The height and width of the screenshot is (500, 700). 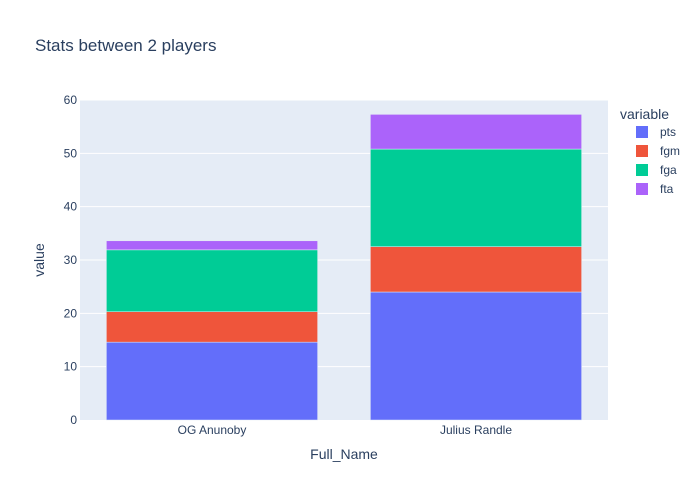 I want to click on legend-label: fgm, so click(x=670, y=151).